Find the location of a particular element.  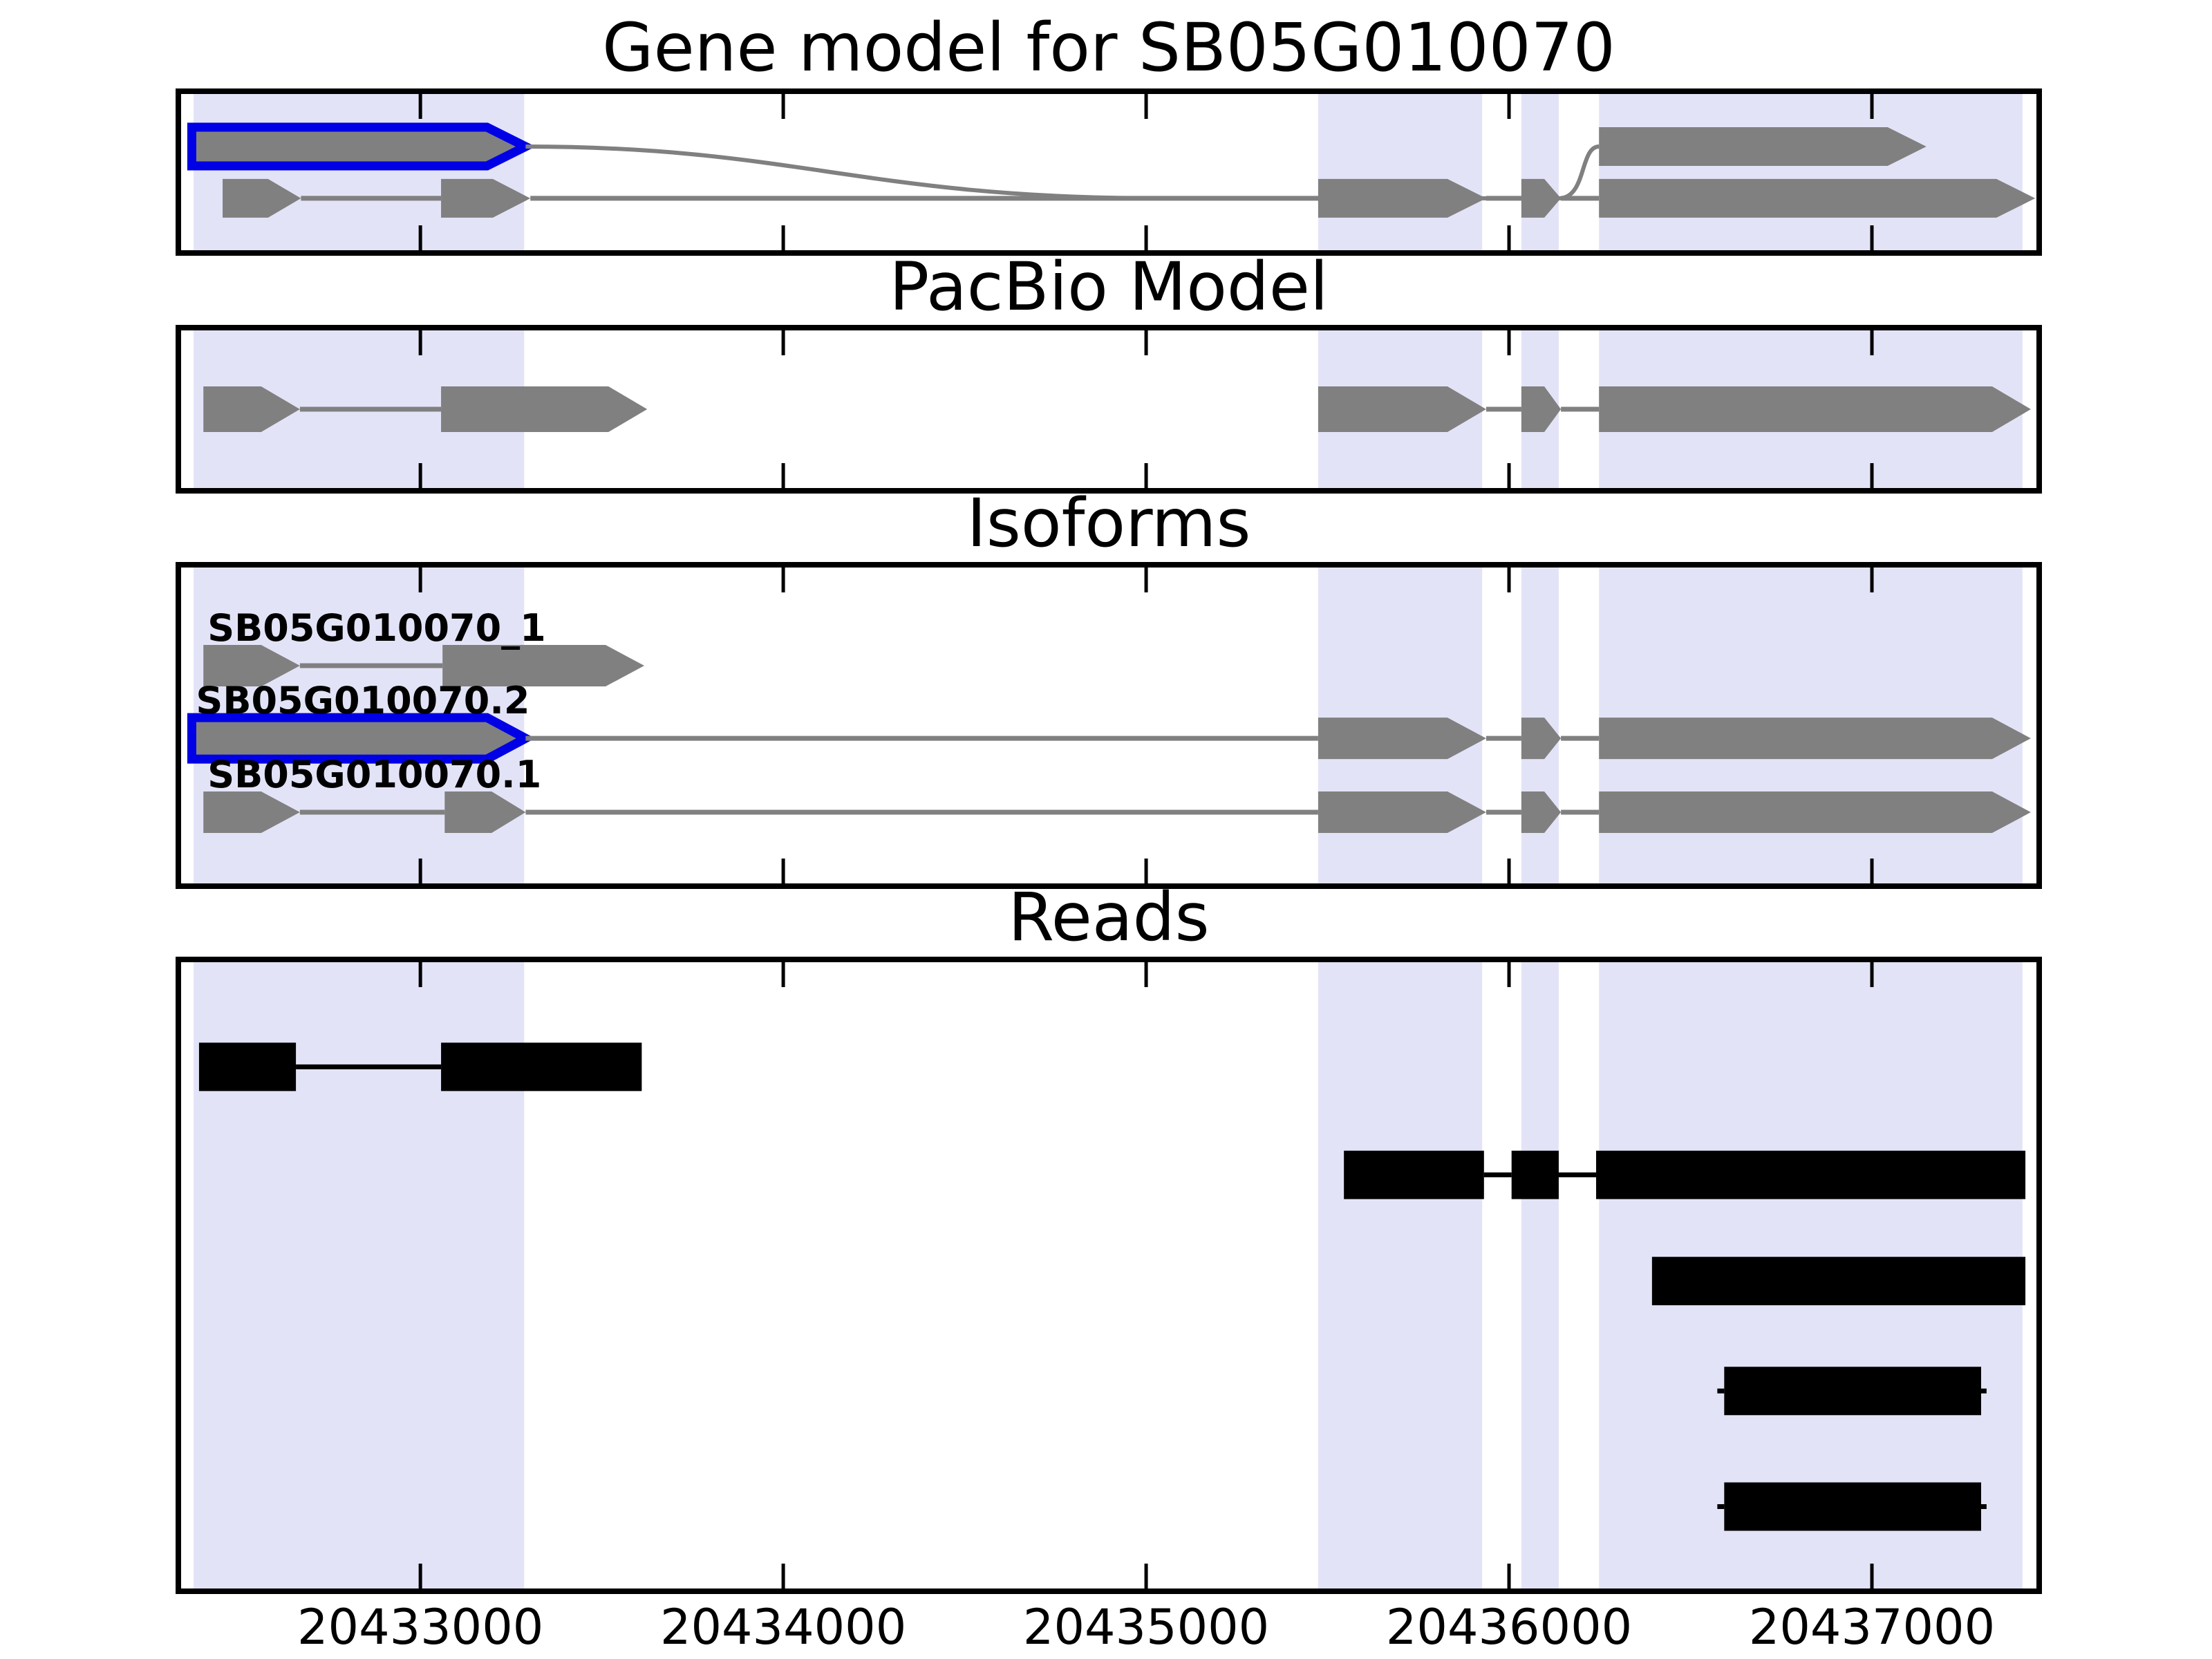

panel-title-reads: Reads is located at coordinates (1108, 917).